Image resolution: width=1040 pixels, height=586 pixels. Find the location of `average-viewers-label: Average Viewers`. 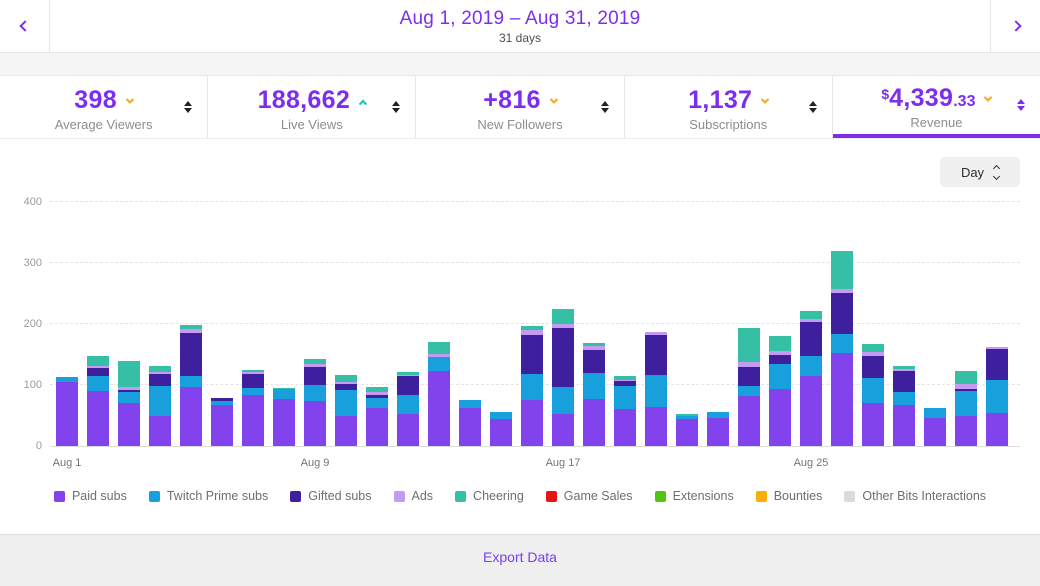

average-viewers-label: Average Viewers is located at coordinates (103, 124).